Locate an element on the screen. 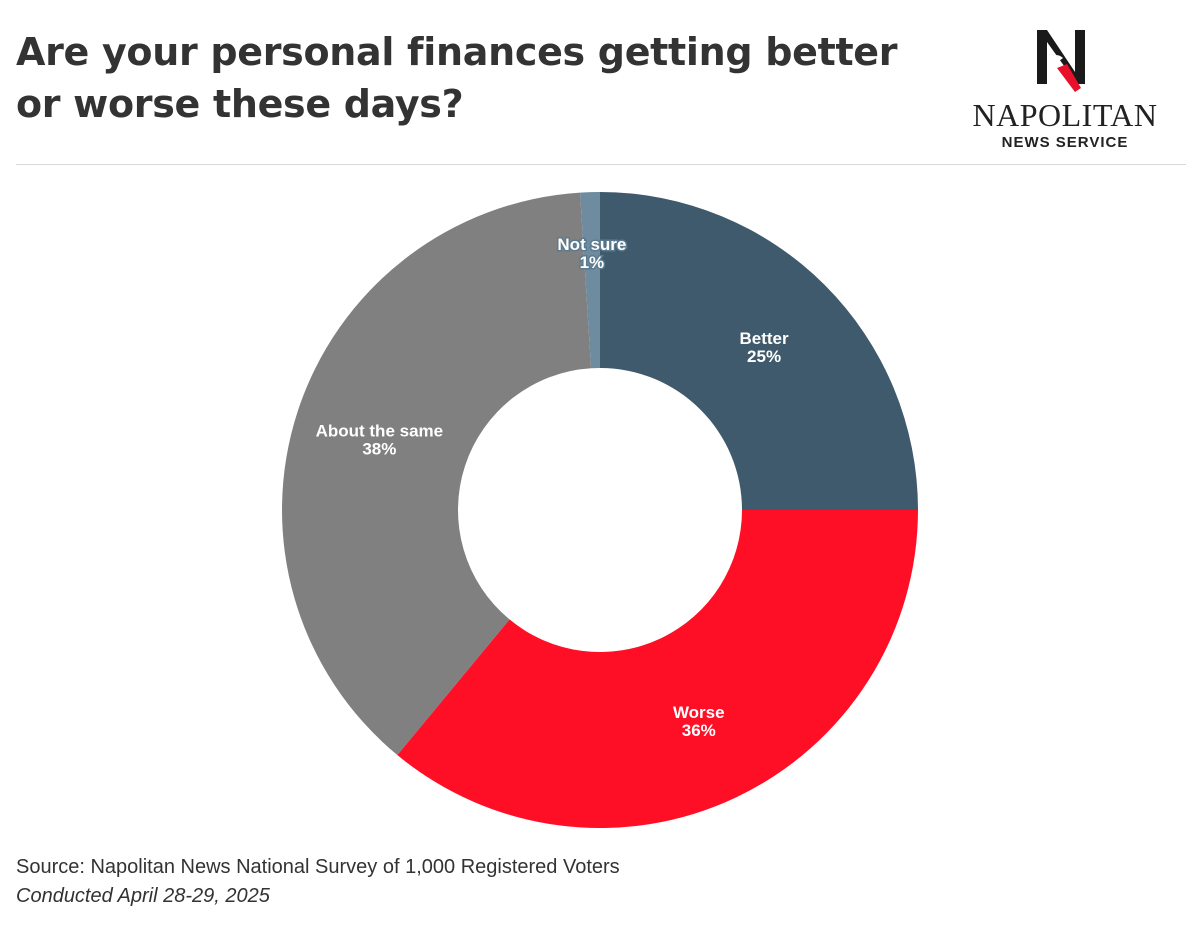  header-divider is located at coordinates (601, 164).